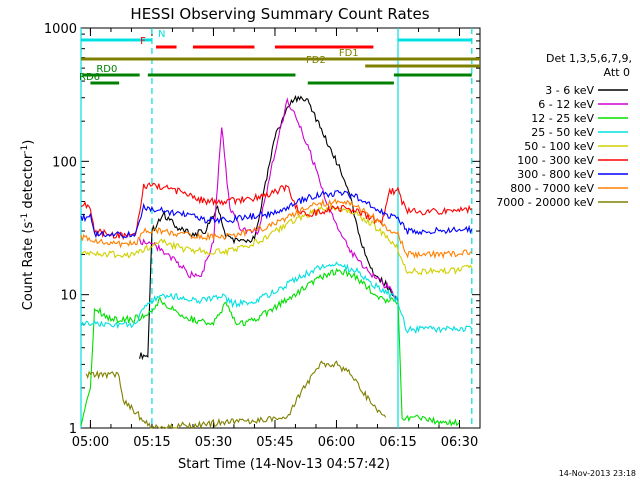 Image resolution: width=640 pixels, height=480 pixels. What do you see at coordinates (559, 146) in the screenshot?
I see `legend-entry-label: 50 - 100 keV` at bounding box center [559, 146].